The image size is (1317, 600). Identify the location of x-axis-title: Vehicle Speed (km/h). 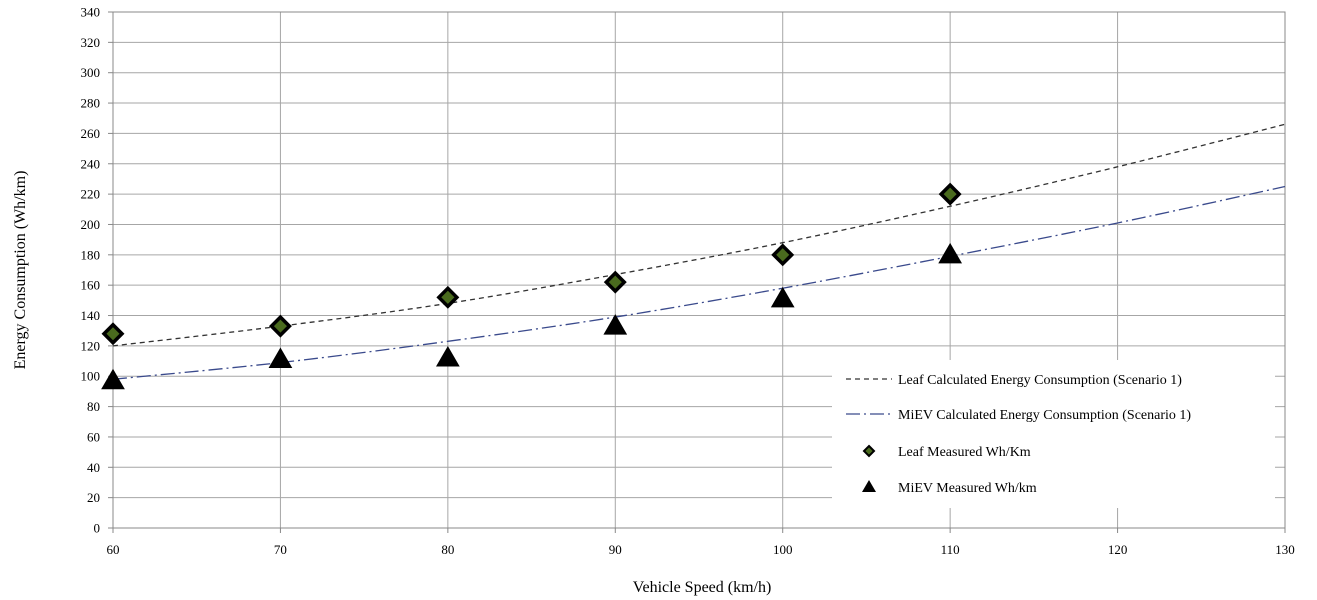
(702, 587).